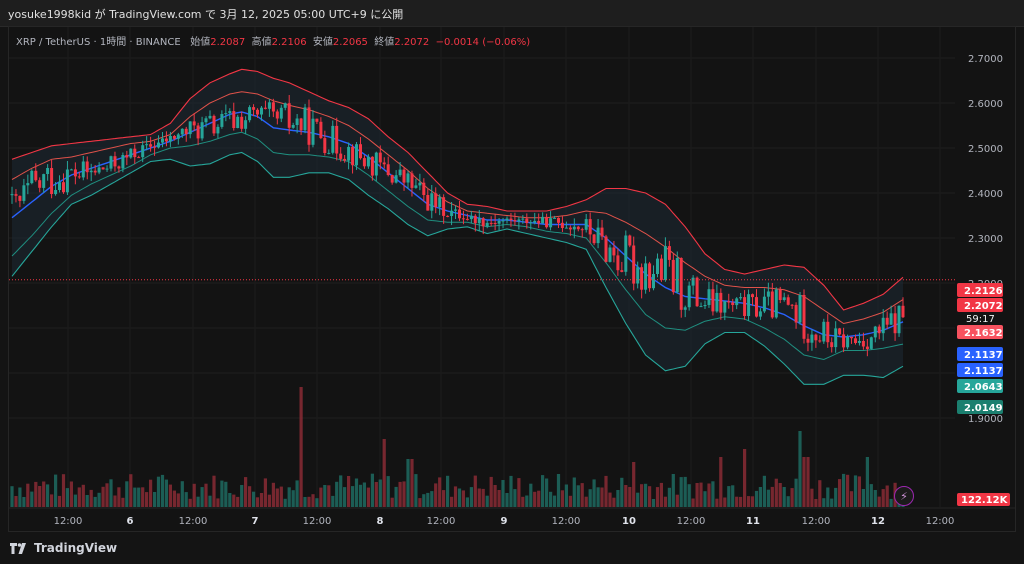 Image resolution: width=1024 pixels, height=564 pixels. I want to click on x-tick-label: 12:00, so click(940, 521).